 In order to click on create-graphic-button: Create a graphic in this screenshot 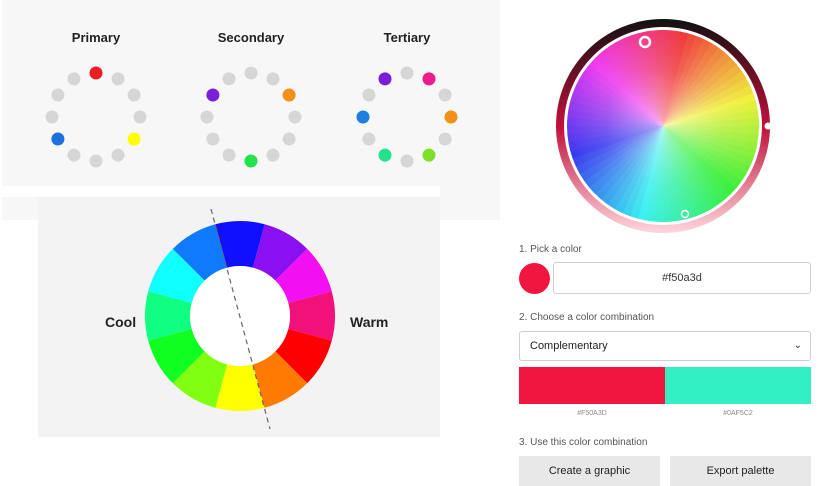, I will do `click(589, 471)`.